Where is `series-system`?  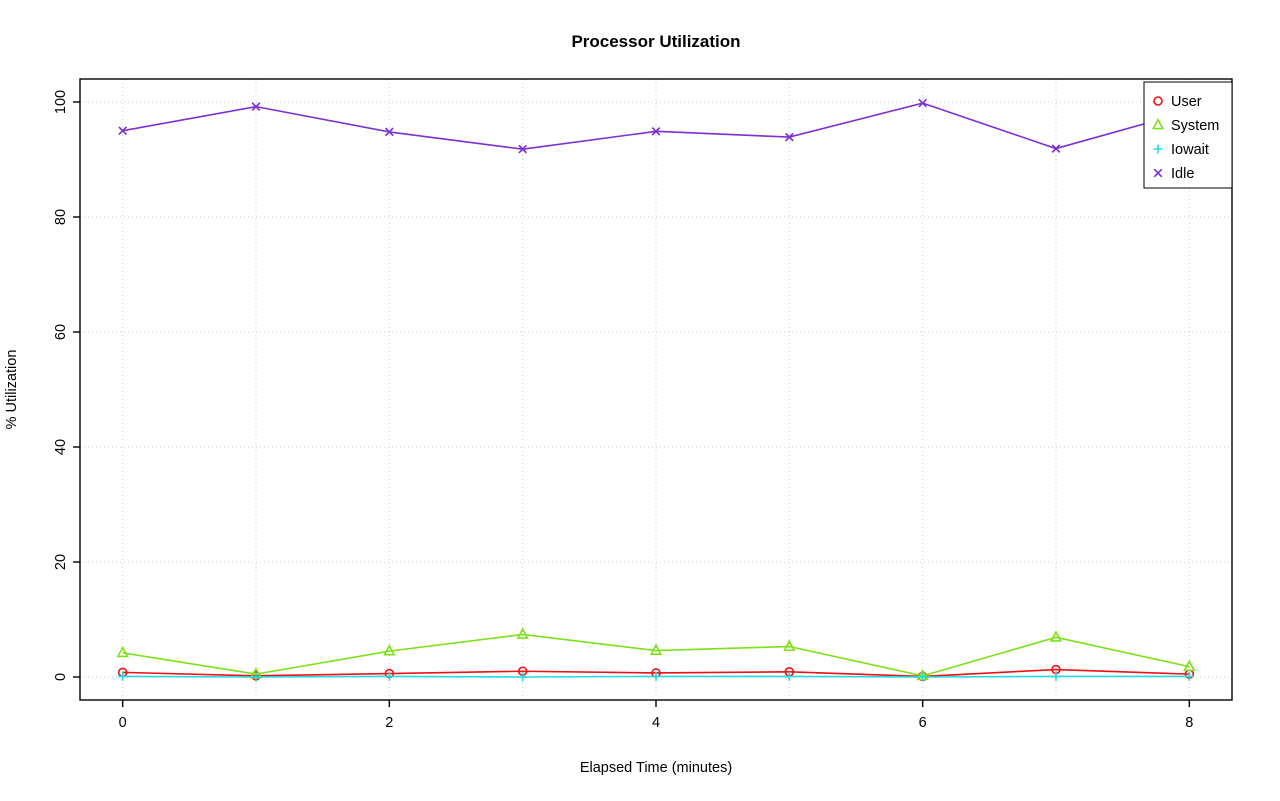
series-system is located at coordinates (656, 654).